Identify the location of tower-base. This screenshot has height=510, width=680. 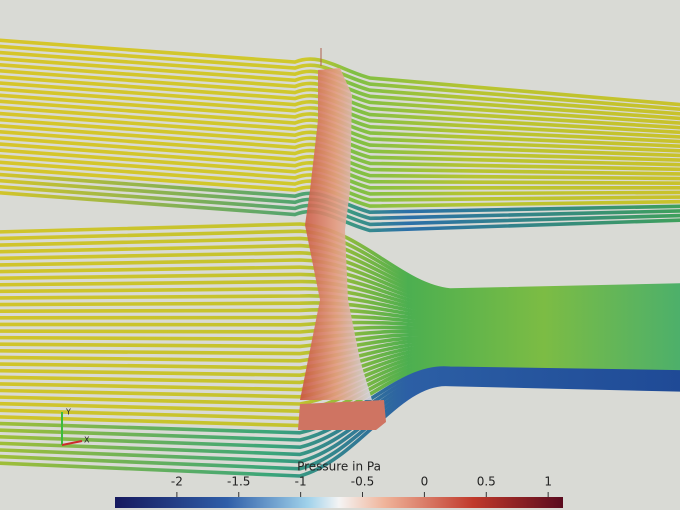
(342, 415).